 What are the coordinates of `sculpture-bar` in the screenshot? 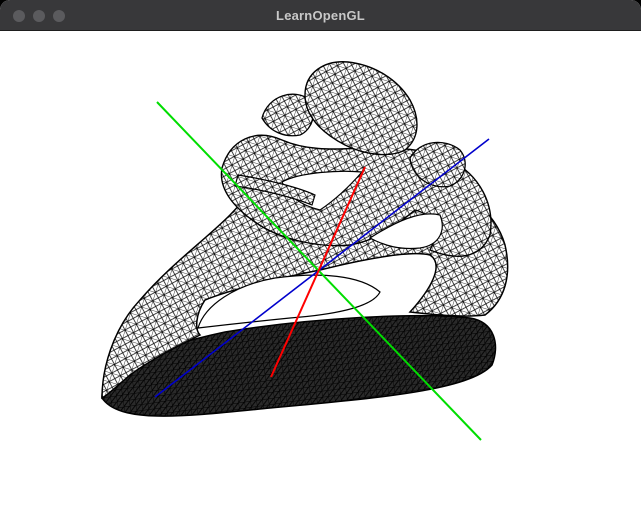 It's located at (275, 190).